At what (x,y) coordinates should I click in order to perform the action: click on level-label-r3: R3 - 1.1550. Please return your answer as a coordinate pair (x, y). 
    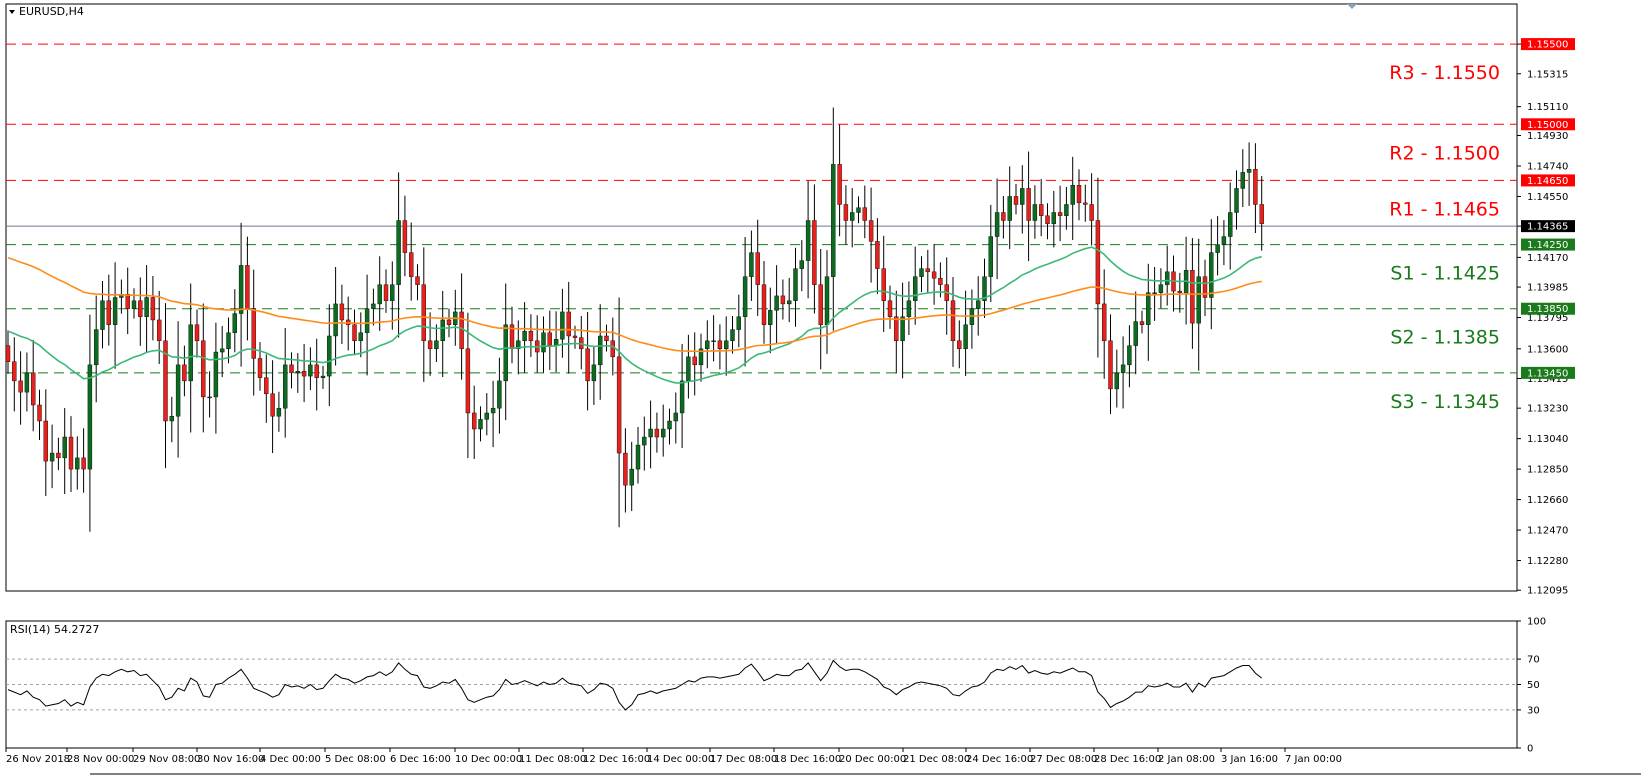
    Looking at the image, I should click on (1444, 73).